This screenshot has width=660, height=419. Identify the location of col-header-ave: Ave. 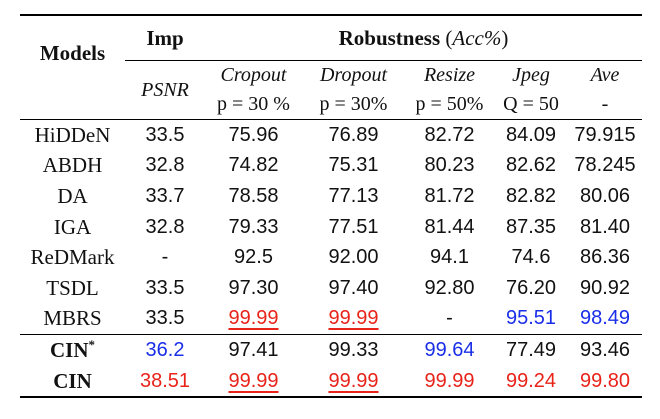
(605, 75).